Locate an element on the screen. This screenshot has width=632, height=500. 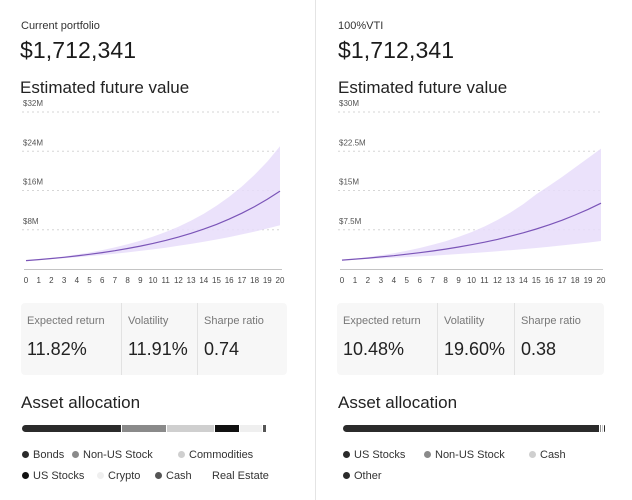
metric-value: 0.74 is located at coordinates (222, 349).